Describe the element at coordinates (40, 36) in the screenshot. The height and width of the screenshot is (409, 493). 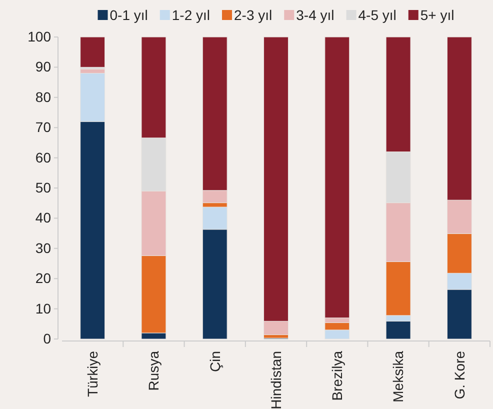
I see `y-tick-label: 100` at that location.